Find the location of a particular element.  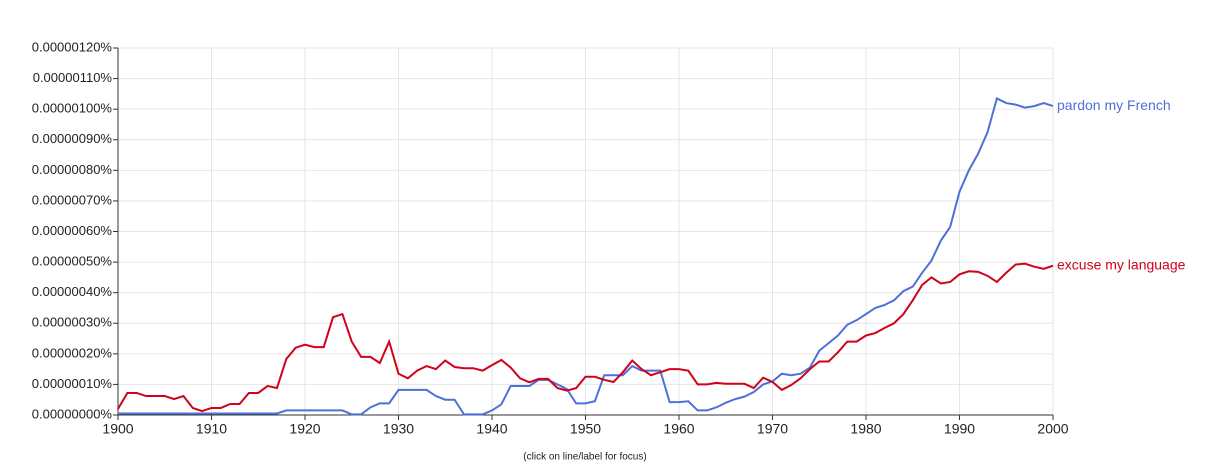

y-tick-label: 0.00000020% is located at coordinates (72, 352).